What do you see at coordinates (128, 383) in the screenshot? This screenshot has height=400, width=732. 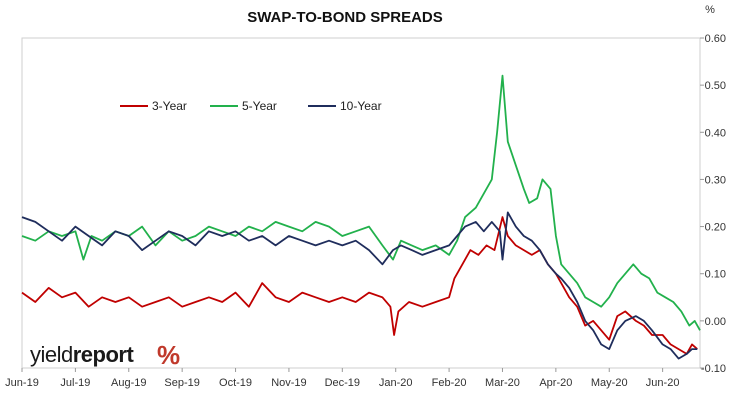 I see `x-tick-label: Aug-19` at bounding box center [128, 383].